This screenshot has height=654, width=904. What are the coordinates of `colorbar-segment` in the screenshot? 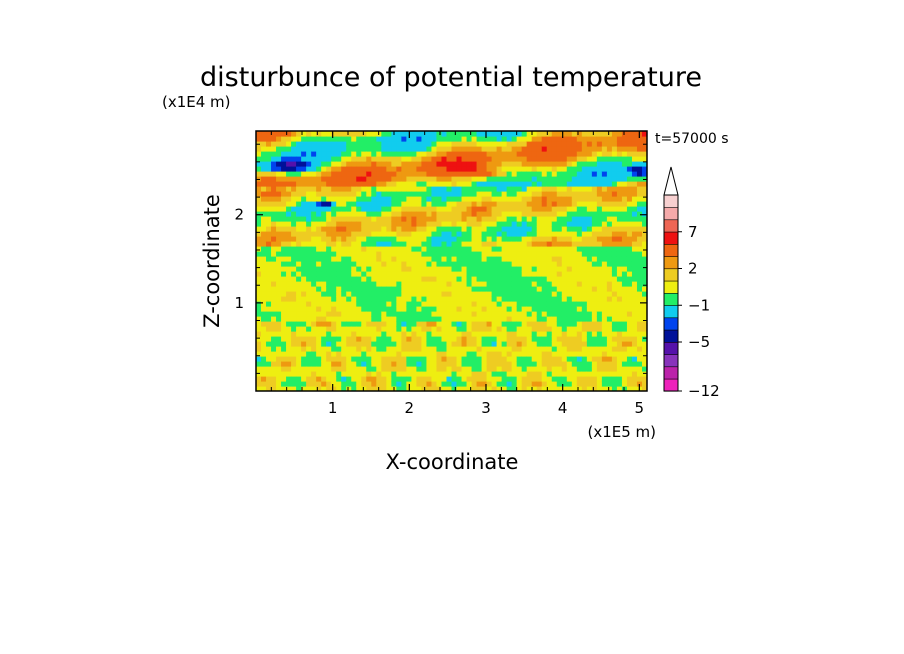 It's located at (671, 250).